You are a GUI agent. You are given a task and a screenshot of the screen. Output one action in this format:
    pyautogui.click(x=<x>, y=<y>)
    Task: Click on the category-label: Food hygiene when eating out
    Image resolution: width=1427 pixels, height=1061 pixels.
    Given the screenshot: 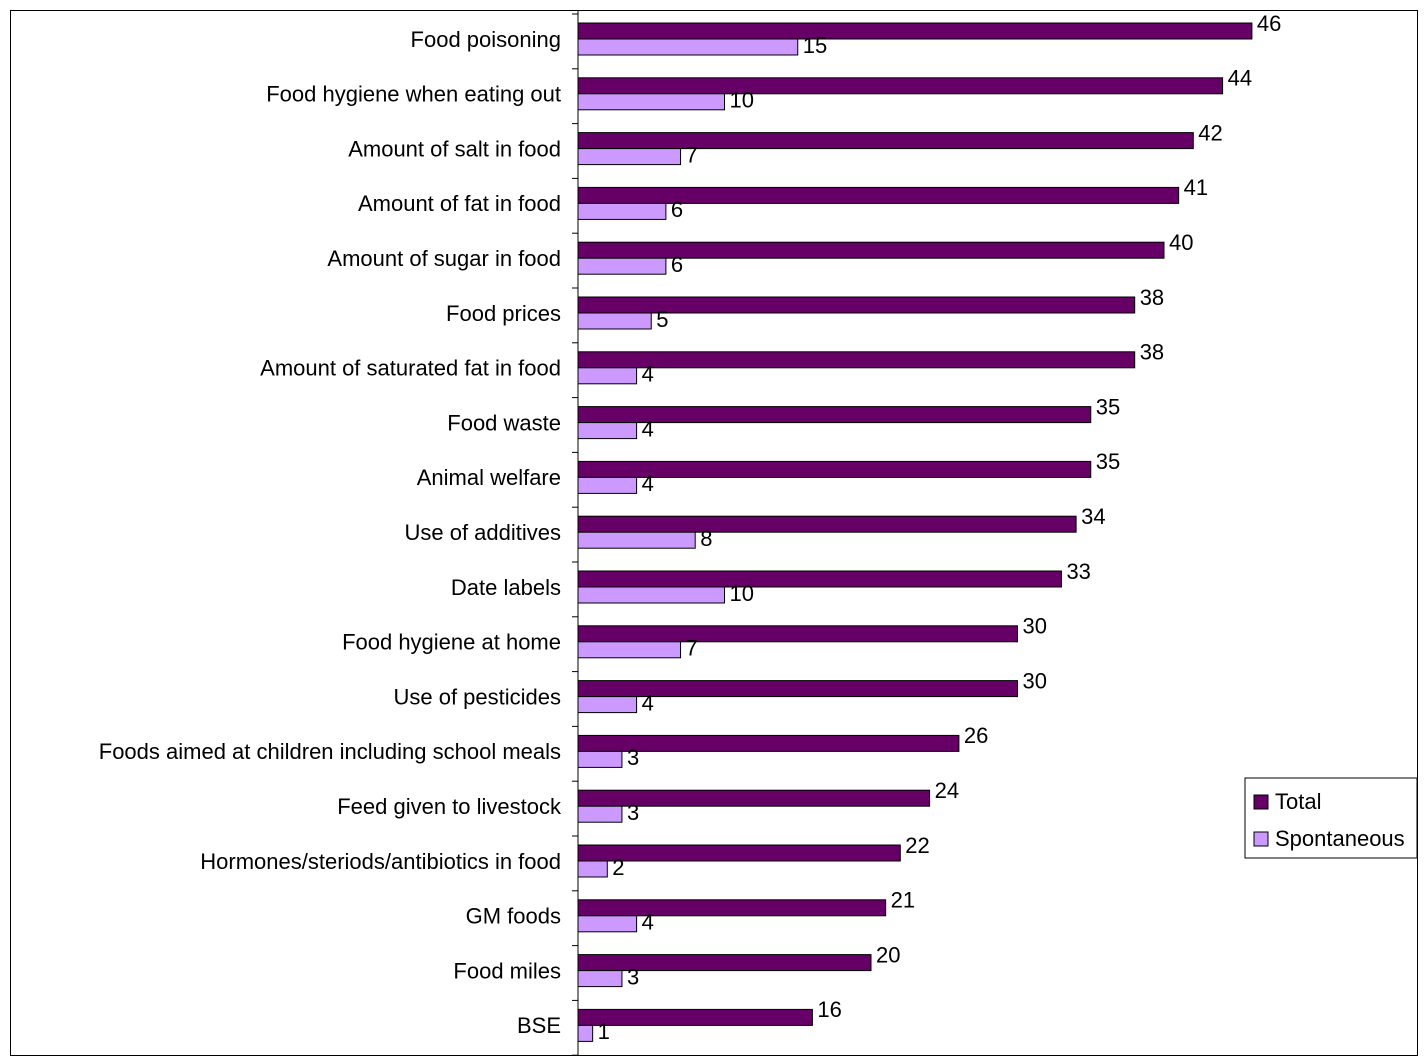 What is the action you would take?
    pyautogui.click(x=413, y=94)
    